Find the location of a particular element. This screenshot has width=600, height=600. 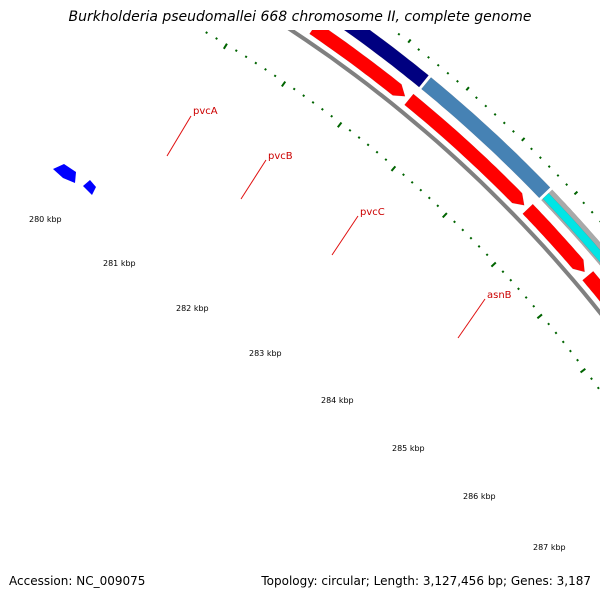

small-features is located at coordinates (74, 179).